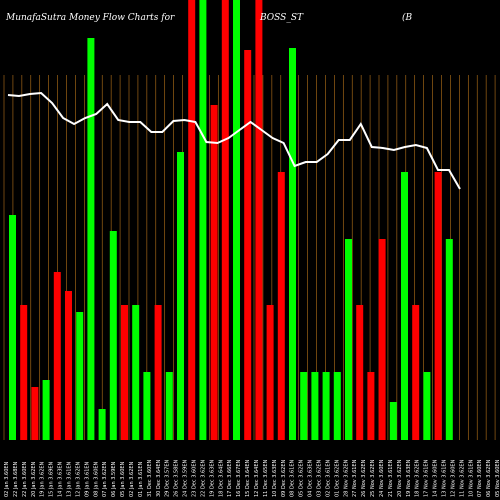 The image size is (500, 500). Describe the element at coordinates (346, 478) in the screenshot. I see `x-tick-label: 28 Nov 3.62EN` at that location.